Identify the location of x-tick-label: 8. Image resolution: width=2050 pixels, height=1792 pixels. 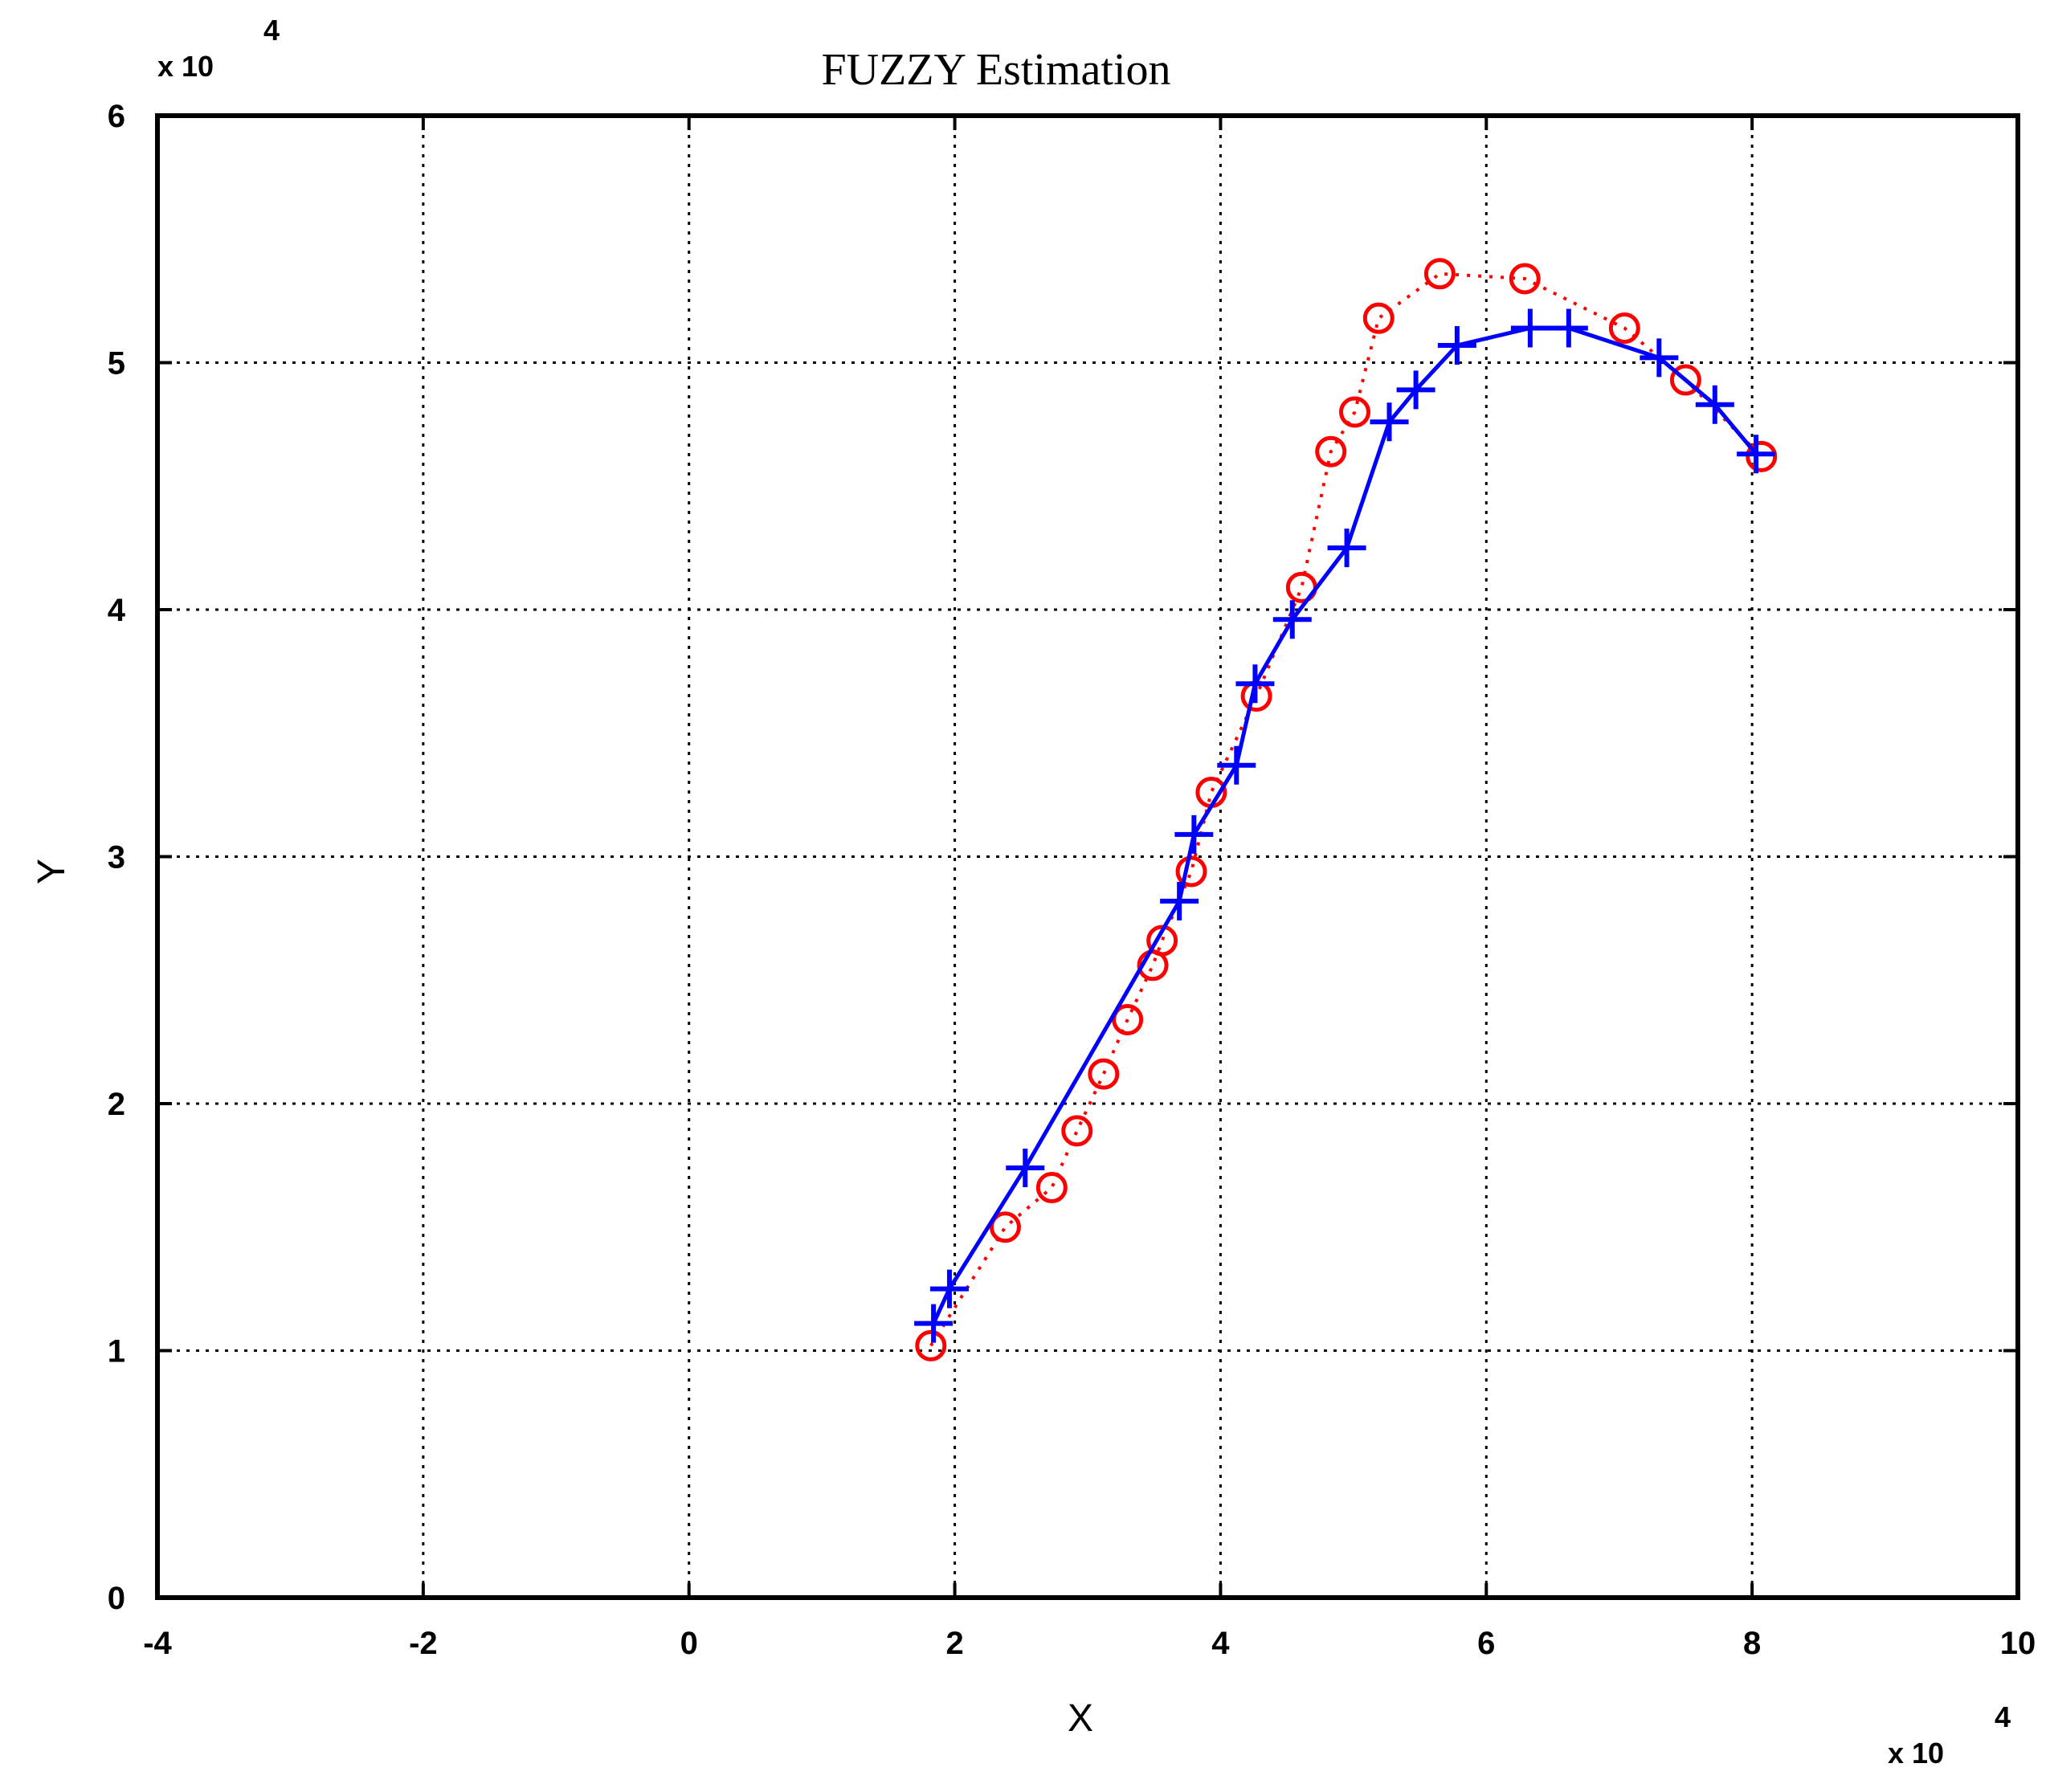
(1752, 1643).